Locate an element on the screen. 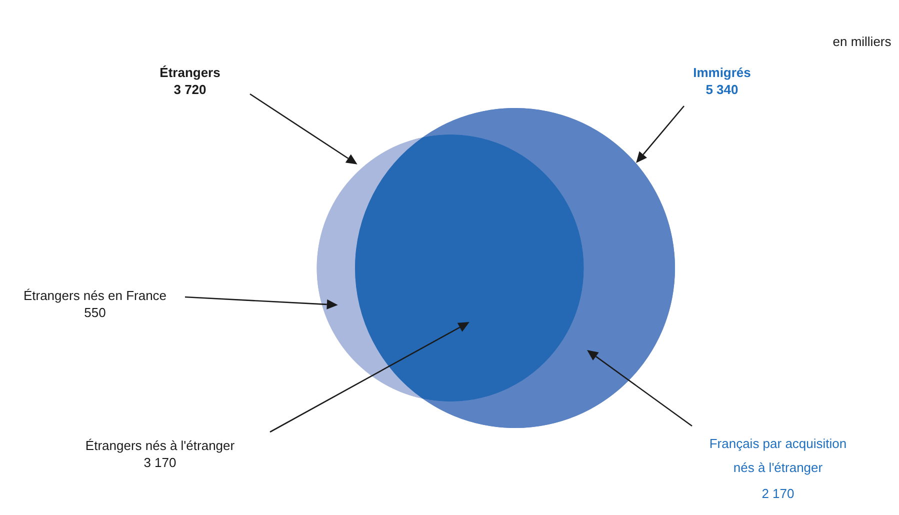 This screenshot has height=515, width=899. data-label: 3 720 is located at coordinates (190, 89).